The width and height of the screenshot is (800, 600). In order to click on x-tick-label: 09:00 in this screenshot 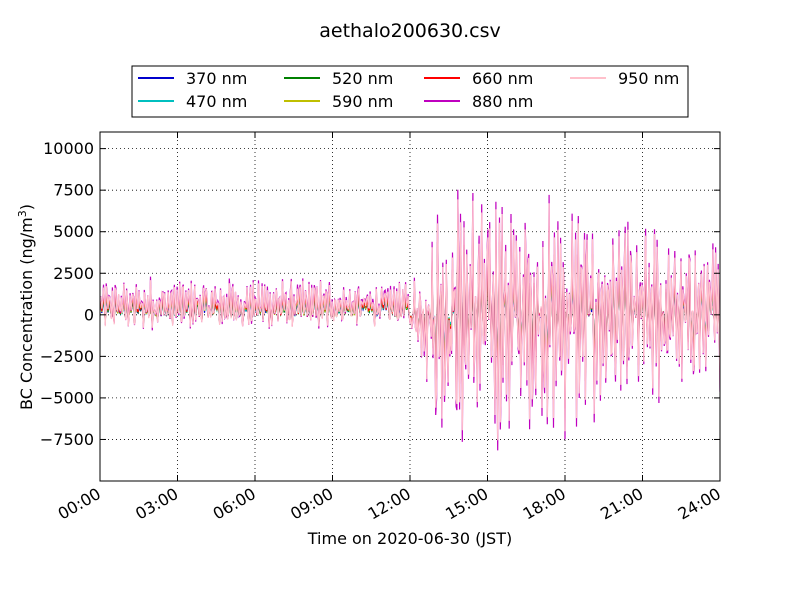, I will do `click(311, 504)`.